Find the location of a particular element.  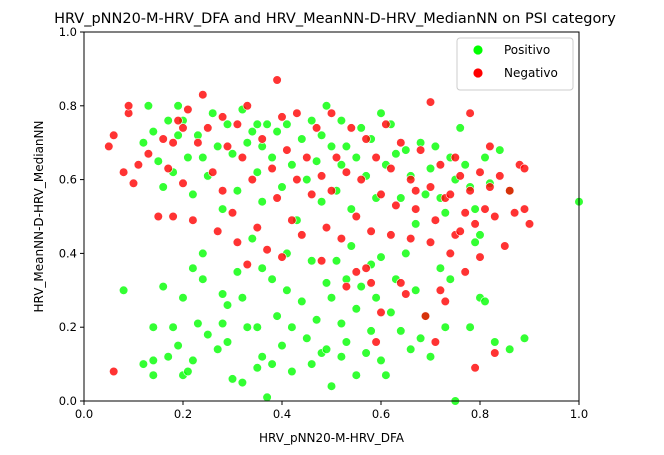

legend-marker-negativo is located at coordinates (478, 73).